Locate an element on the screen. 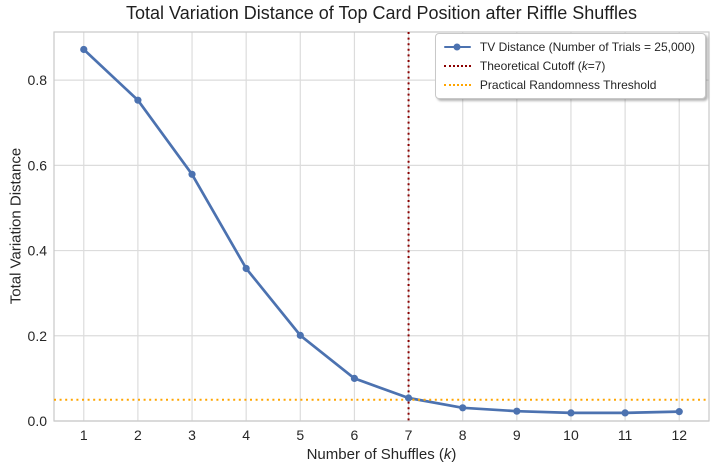 This screenshot has width=720, height=472. x-tick-label: 7 is located at coordinates (409, 435).